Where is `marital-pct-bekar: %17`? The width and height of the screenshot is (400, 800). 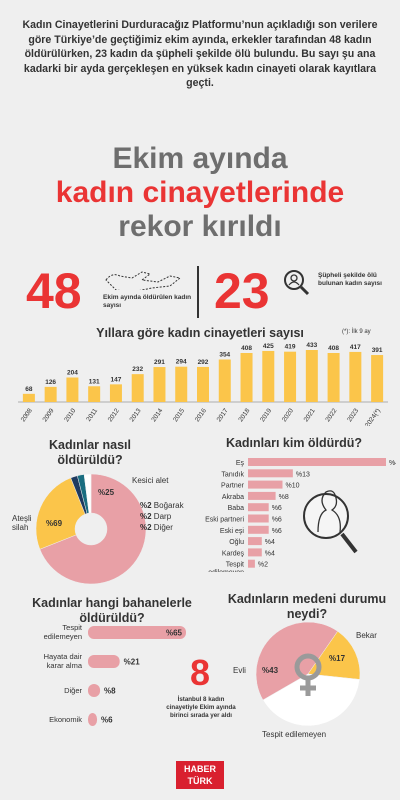 marital-pct-bekar: %17 is located at coordinates (337, 658).